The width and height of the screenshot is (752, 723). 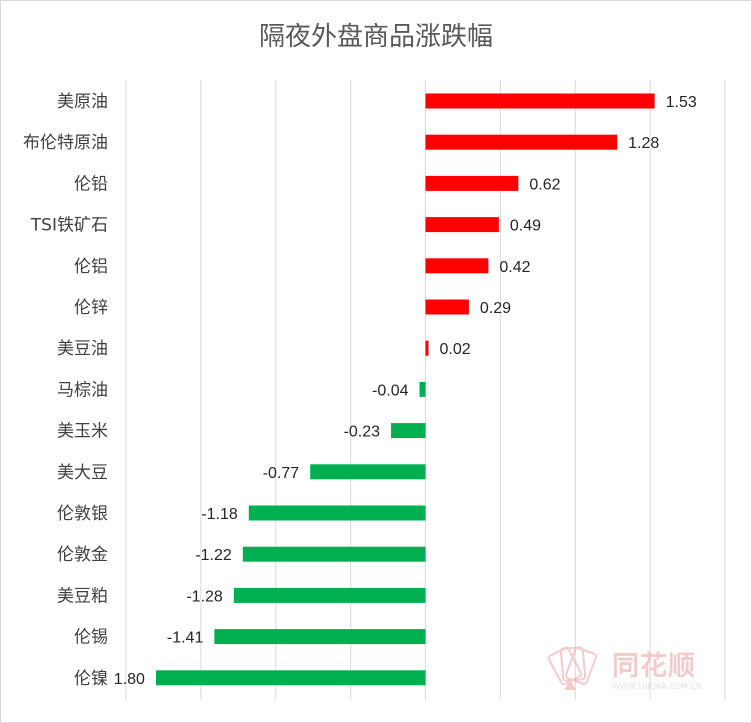 I want to click on category-label: 伦锌, so click(x=91, y=308).